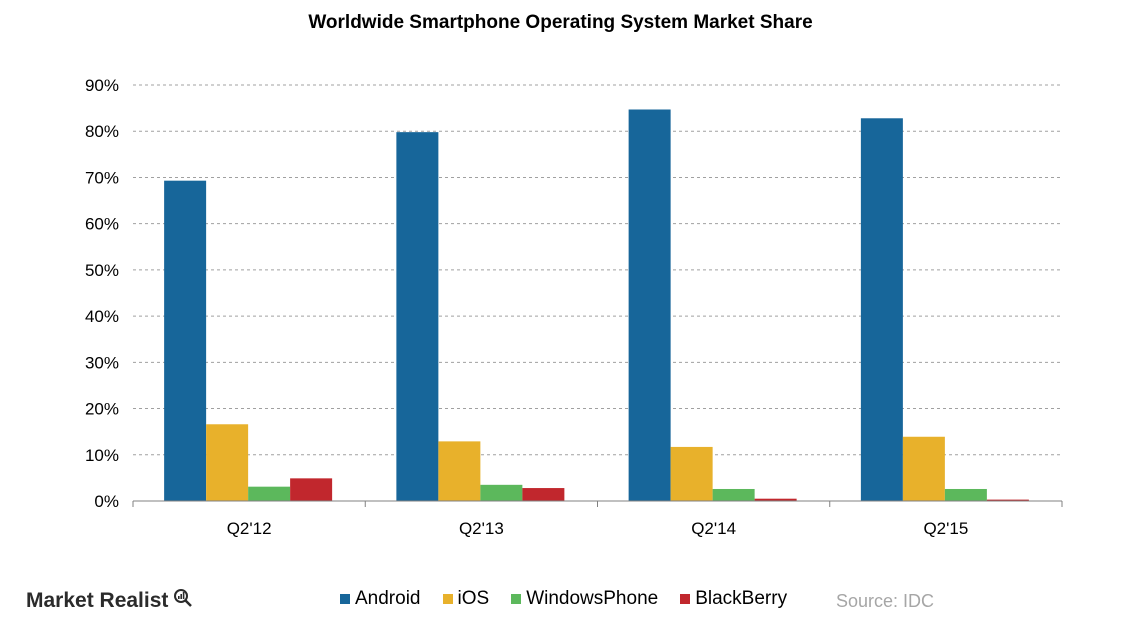 The width and height of the screenshot is (1121, 620). Describe the element at coordinates (885, 601) in the screenshot. I see `source-note: Source: IDC` at that location.